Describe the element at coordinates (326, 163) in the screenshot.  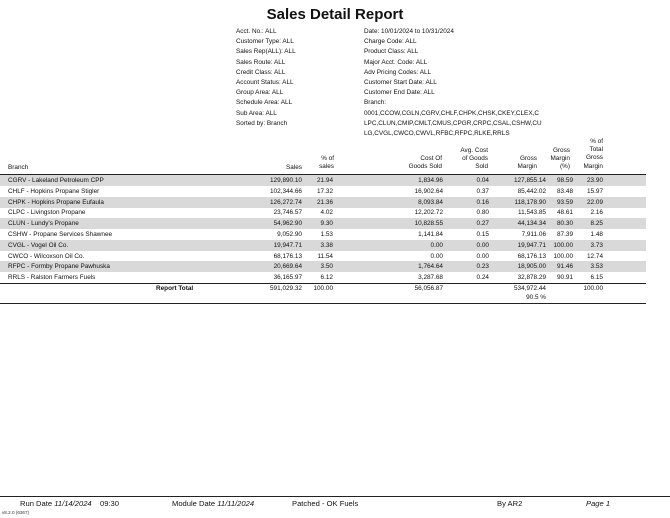
I see `header-pct-sales: % of sales` at that location.